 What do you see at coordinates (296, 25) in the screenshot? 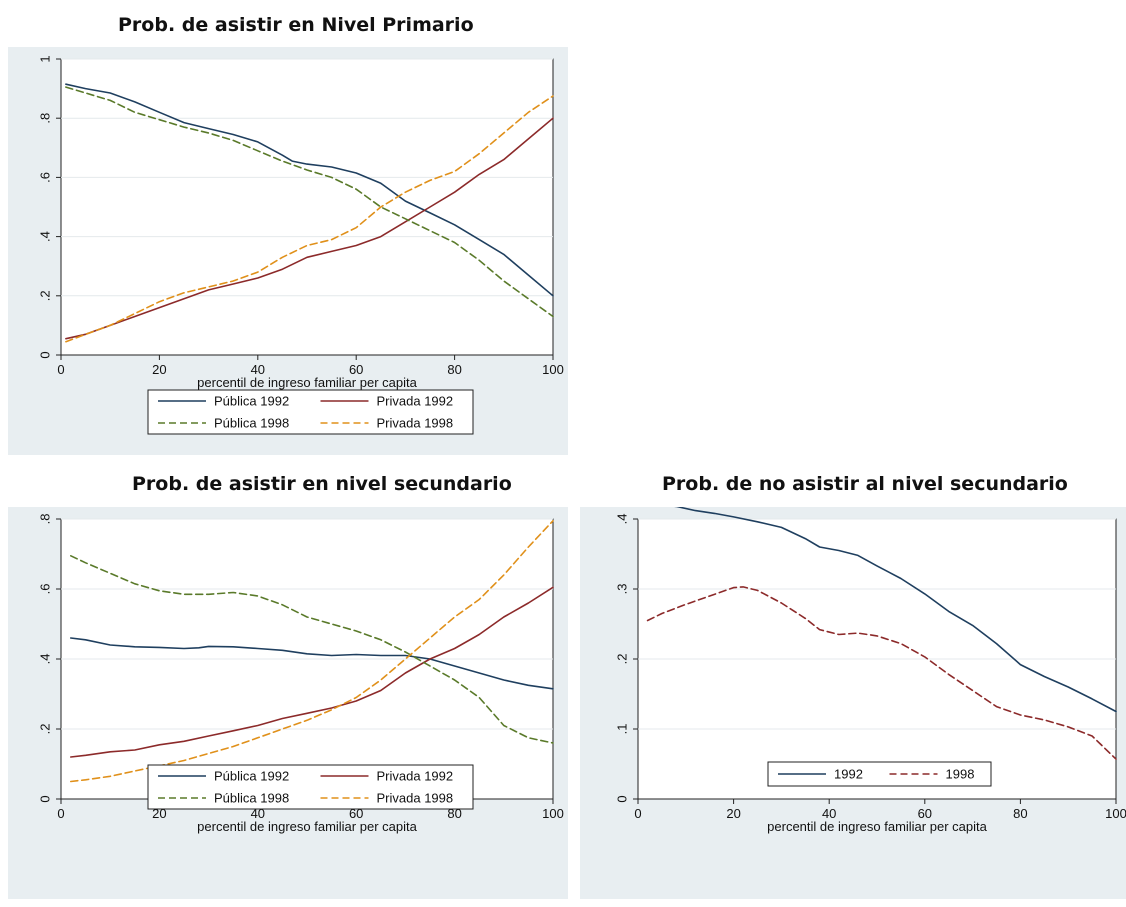
I see `chart-title-primario: Prob. de asistir en Nivel Primario` at bounding box center [296, 25].